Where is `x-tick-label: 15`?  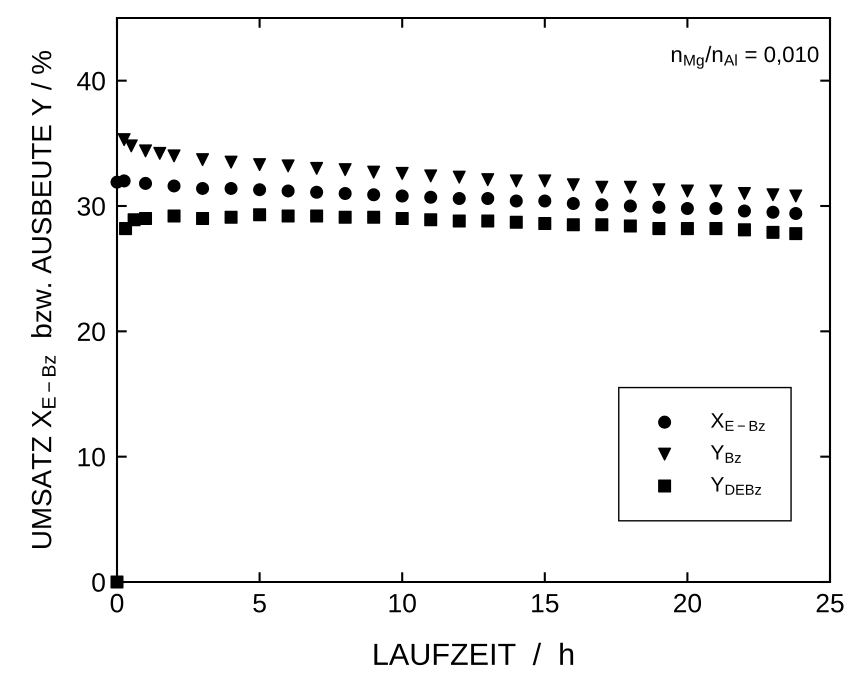
x-tick-label: 15 is located at coordinates (545, 603).